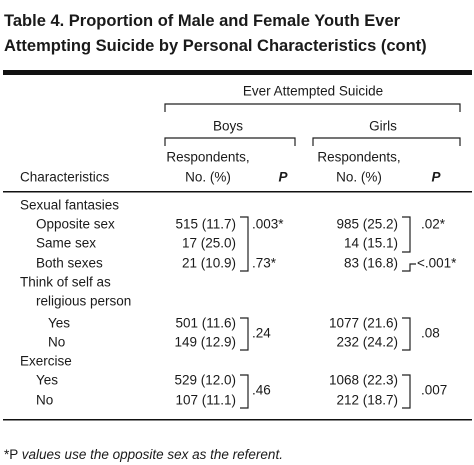 The width and height of the screenshot is (474, 465). What do you see at coordinates (75, 224) in the screenshot?
I see `row-label: Opposite sex` at bounding box center [75, 224].